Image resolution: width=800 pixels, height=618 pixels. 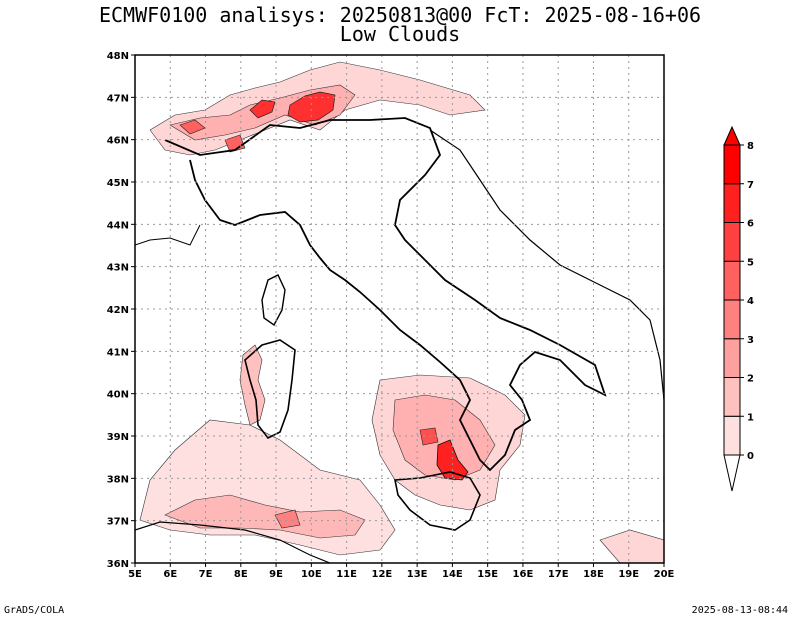 I want to click on lat-tick-label: 40N, so click(x=118, y=395).